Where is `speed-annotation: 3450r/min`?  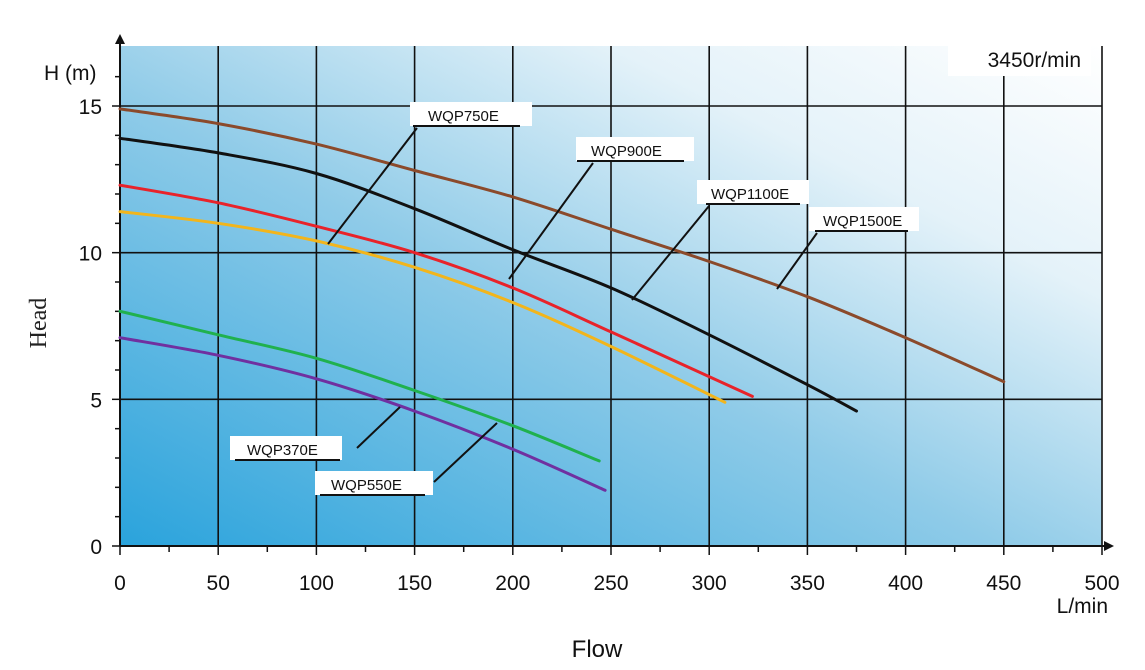
speed-annotation: 3450r/min is located at coordinates (1034, 60).